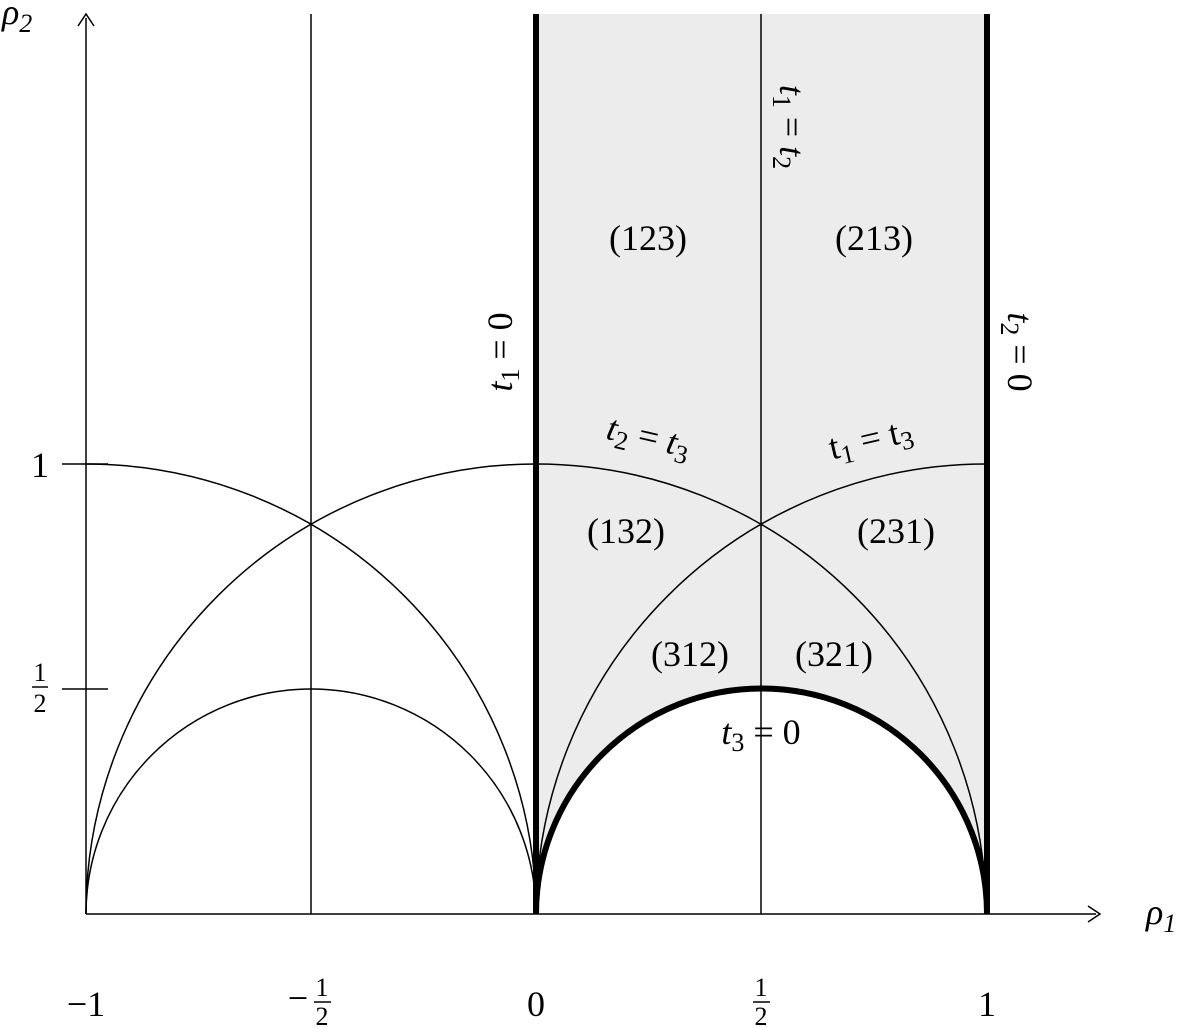 The width and height of the screenshot is (1182, 1028). What do you see at coordinates (789, 127) in the screenshot?
I see `label-t1-eq-t2: t1 = t2` at bounding box center [789, 127].